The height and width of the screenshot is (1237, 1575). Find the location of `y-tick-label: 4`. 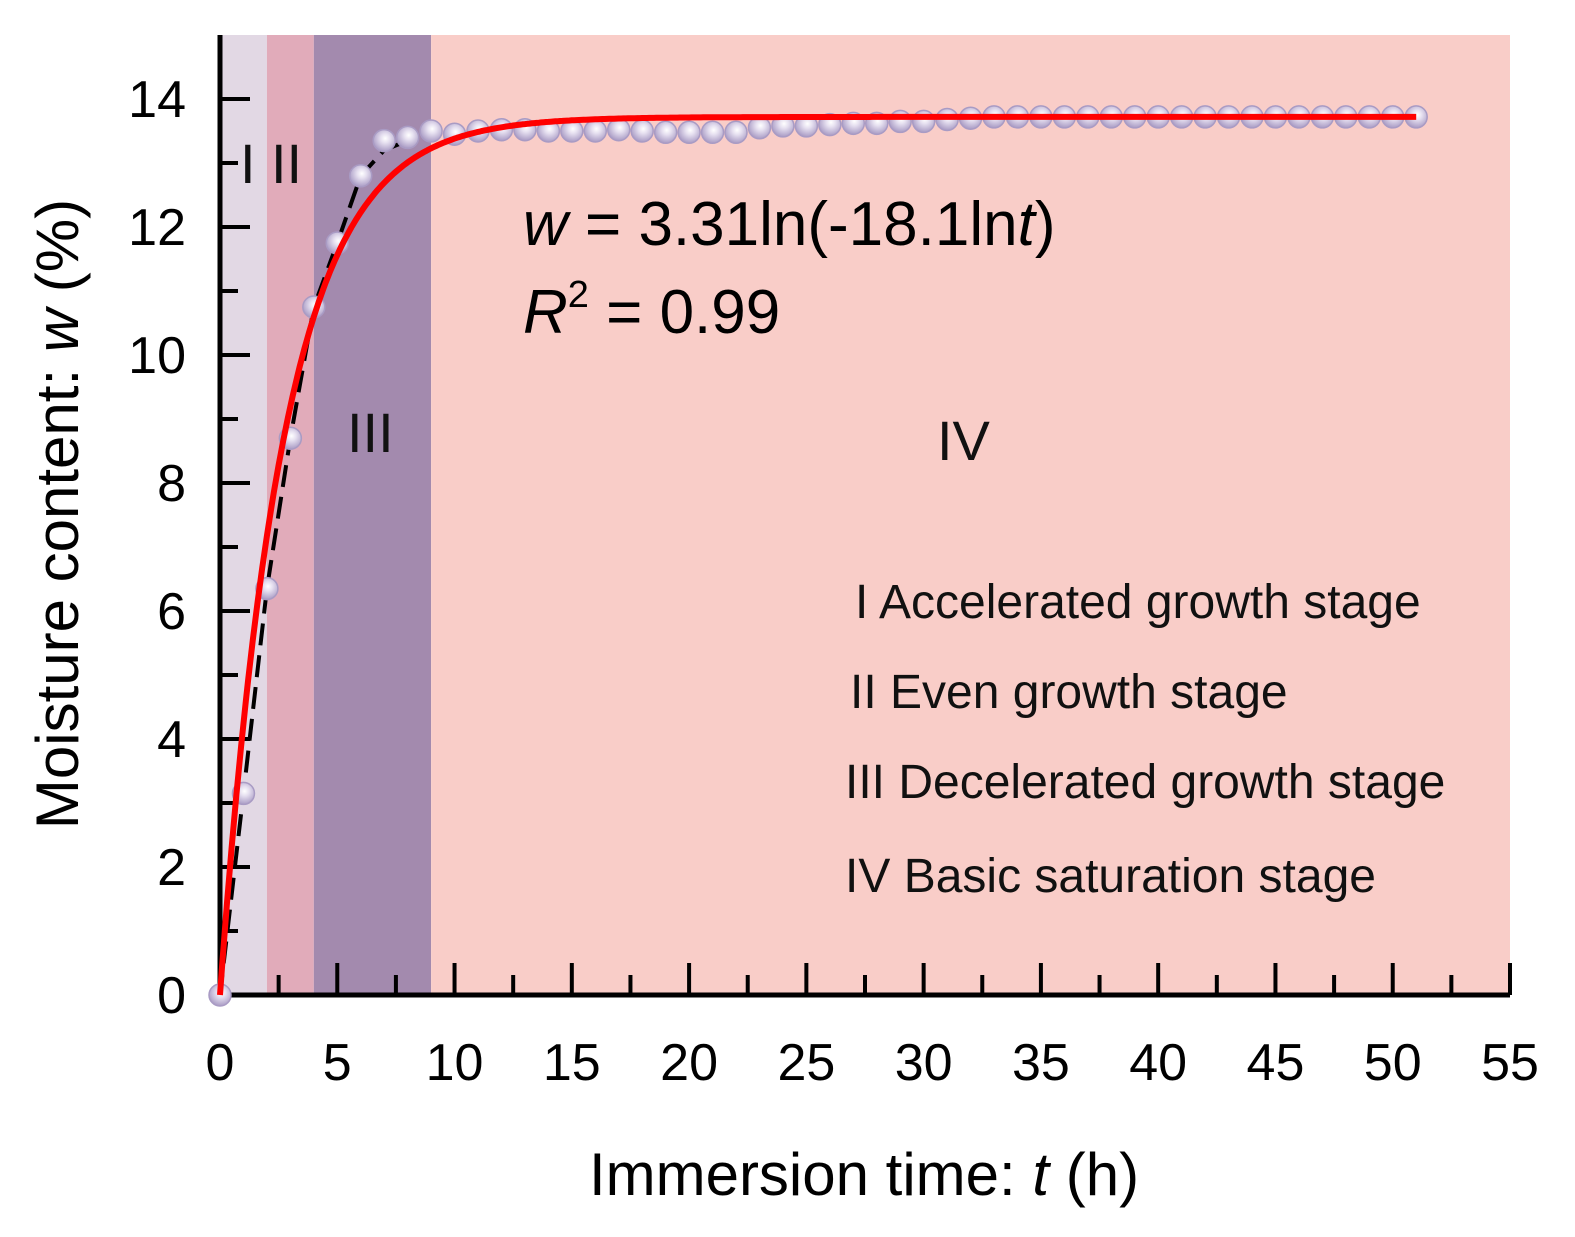

y-tick-label: 4 is located at coordinates (171, 740).